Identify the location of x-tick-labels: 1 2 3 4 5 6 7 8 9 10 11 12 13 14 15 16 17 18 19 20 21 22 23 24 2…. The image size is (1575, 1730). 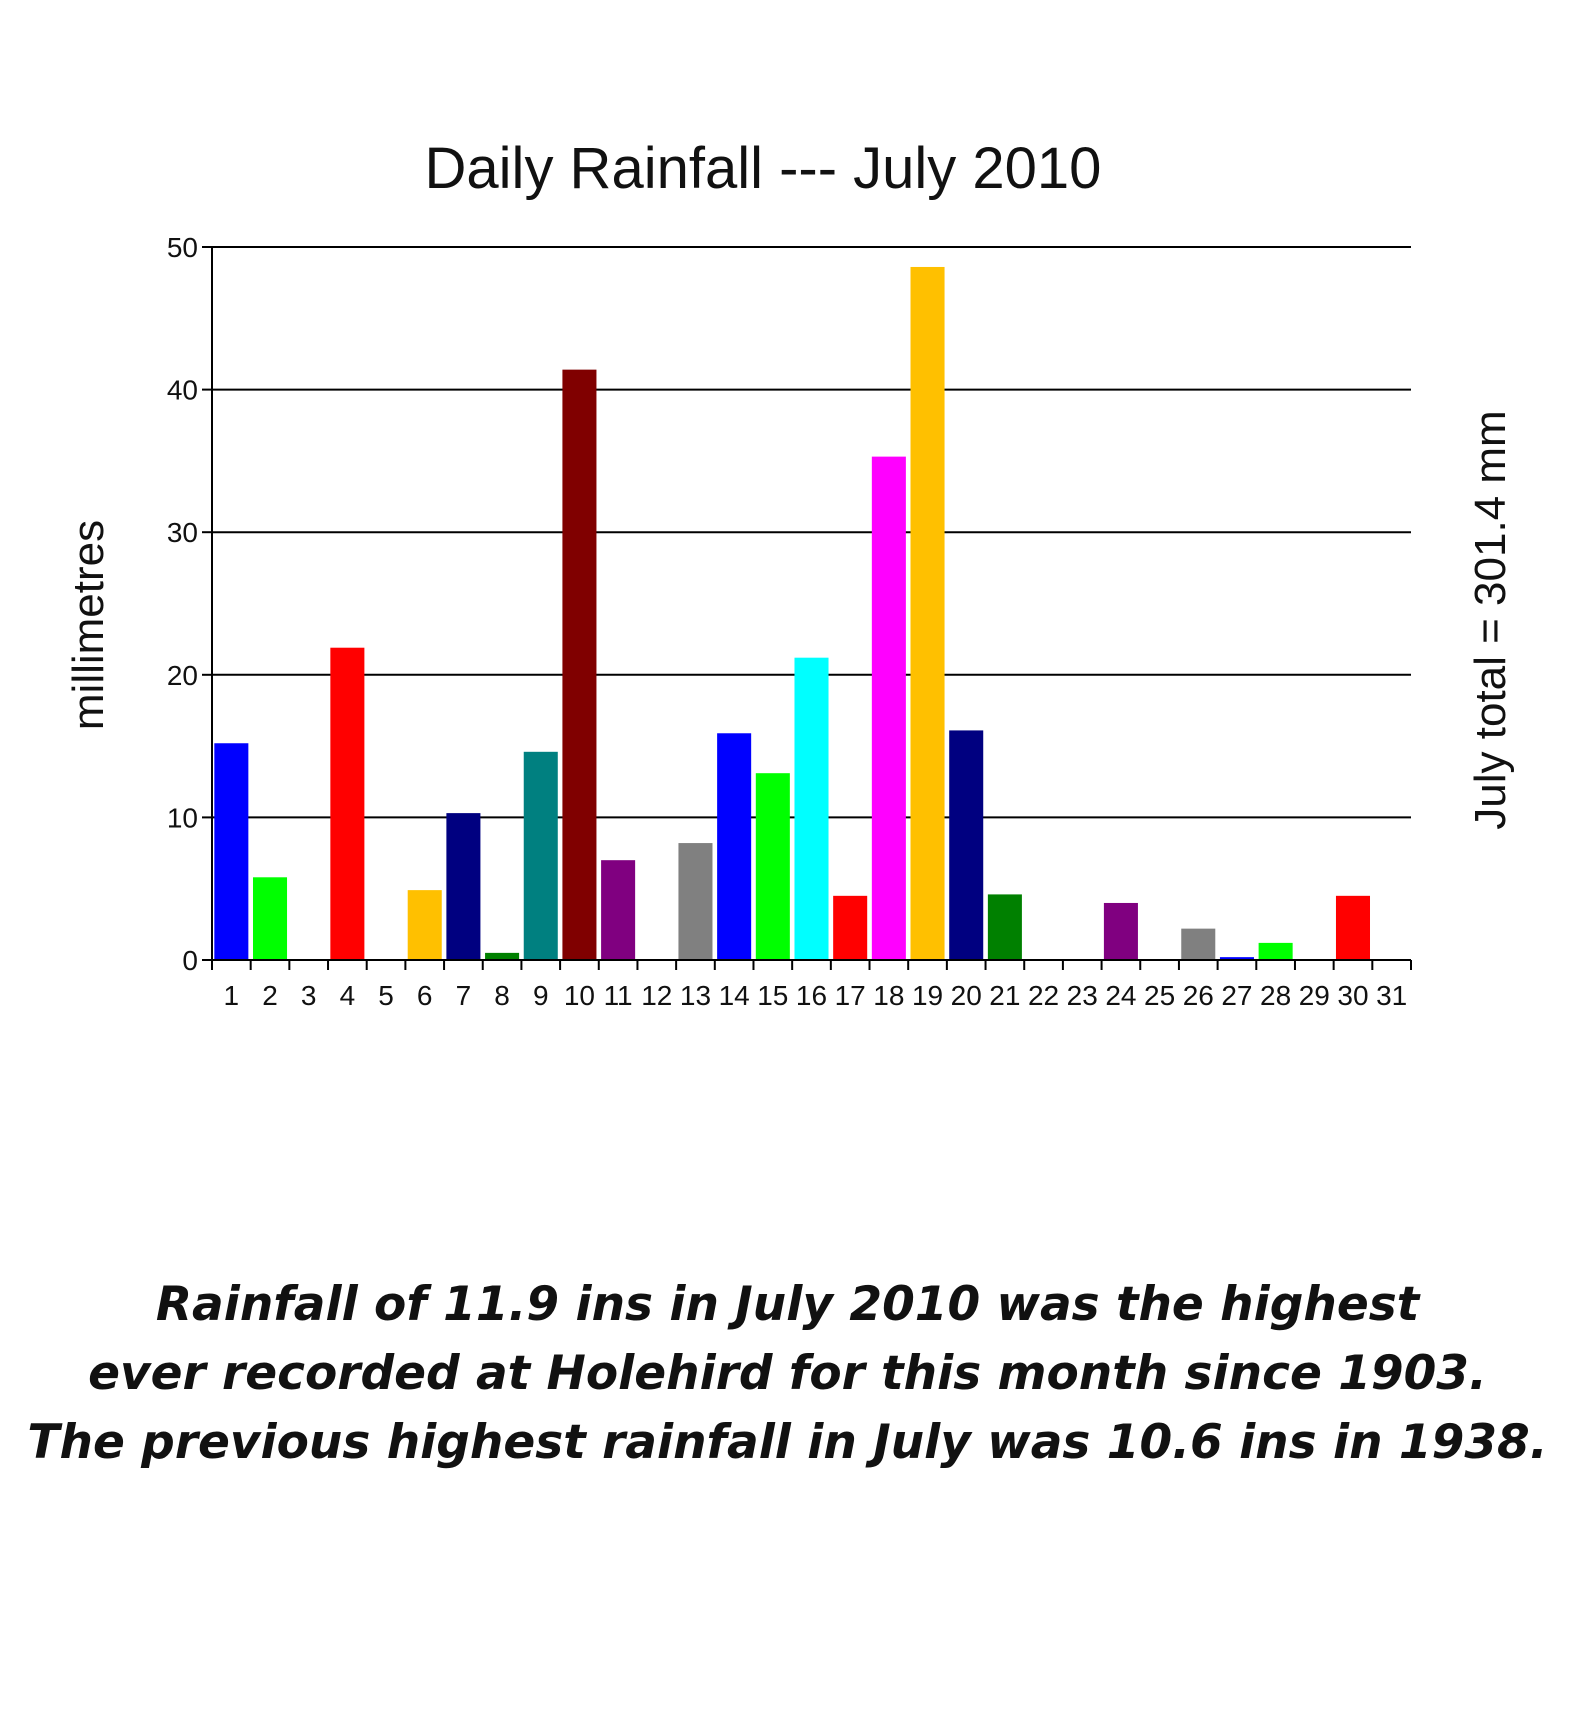
(816, 995).